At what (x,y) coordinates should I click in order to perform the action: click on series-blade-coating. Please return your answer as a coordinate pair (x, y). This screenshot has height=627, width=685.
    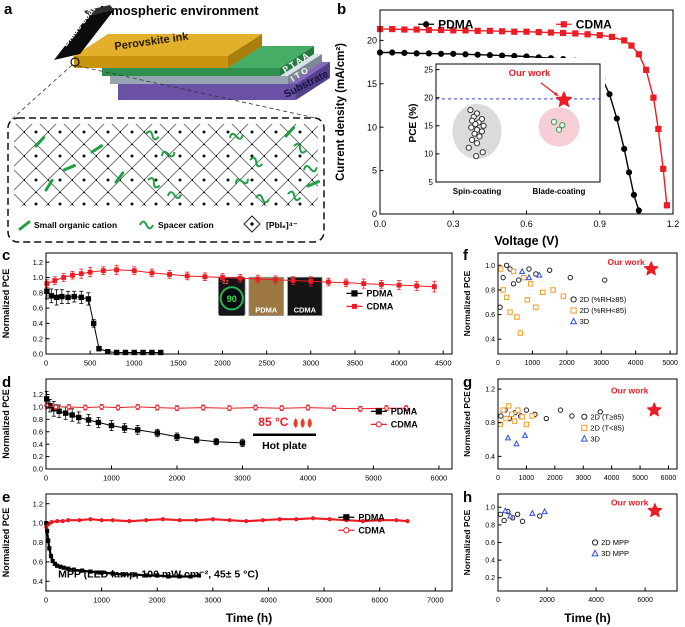
    Looking at the image, I should click on (558, 125).